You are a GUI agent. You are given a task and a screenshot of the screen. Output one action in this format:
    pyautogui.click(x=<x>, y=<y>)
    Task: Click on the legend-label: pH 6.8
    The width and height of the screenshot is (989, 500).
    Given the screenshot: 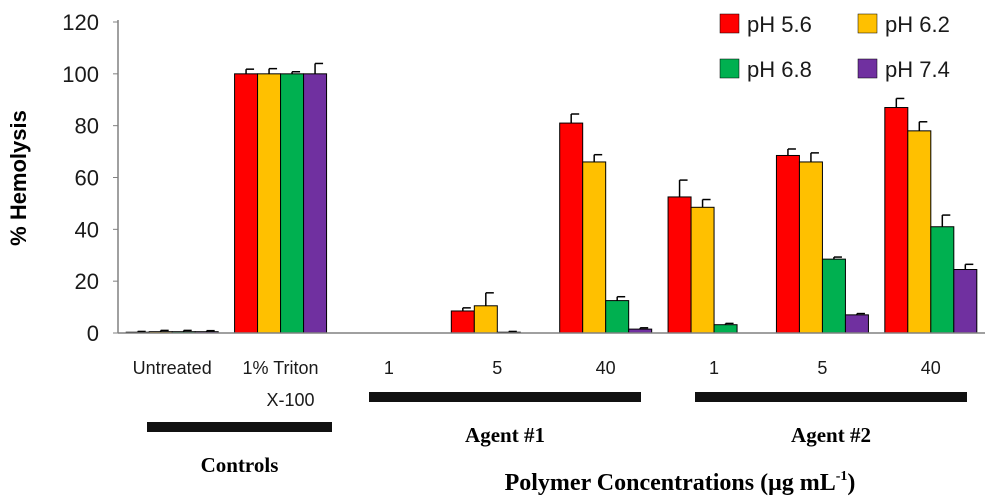 What is the action you would take?
    pyautogui.click(x=779, y=69)
    